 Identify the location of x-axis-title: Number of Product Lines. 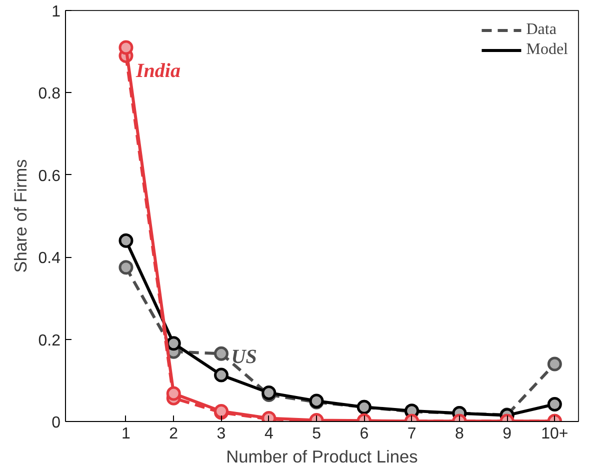
(322, 456).